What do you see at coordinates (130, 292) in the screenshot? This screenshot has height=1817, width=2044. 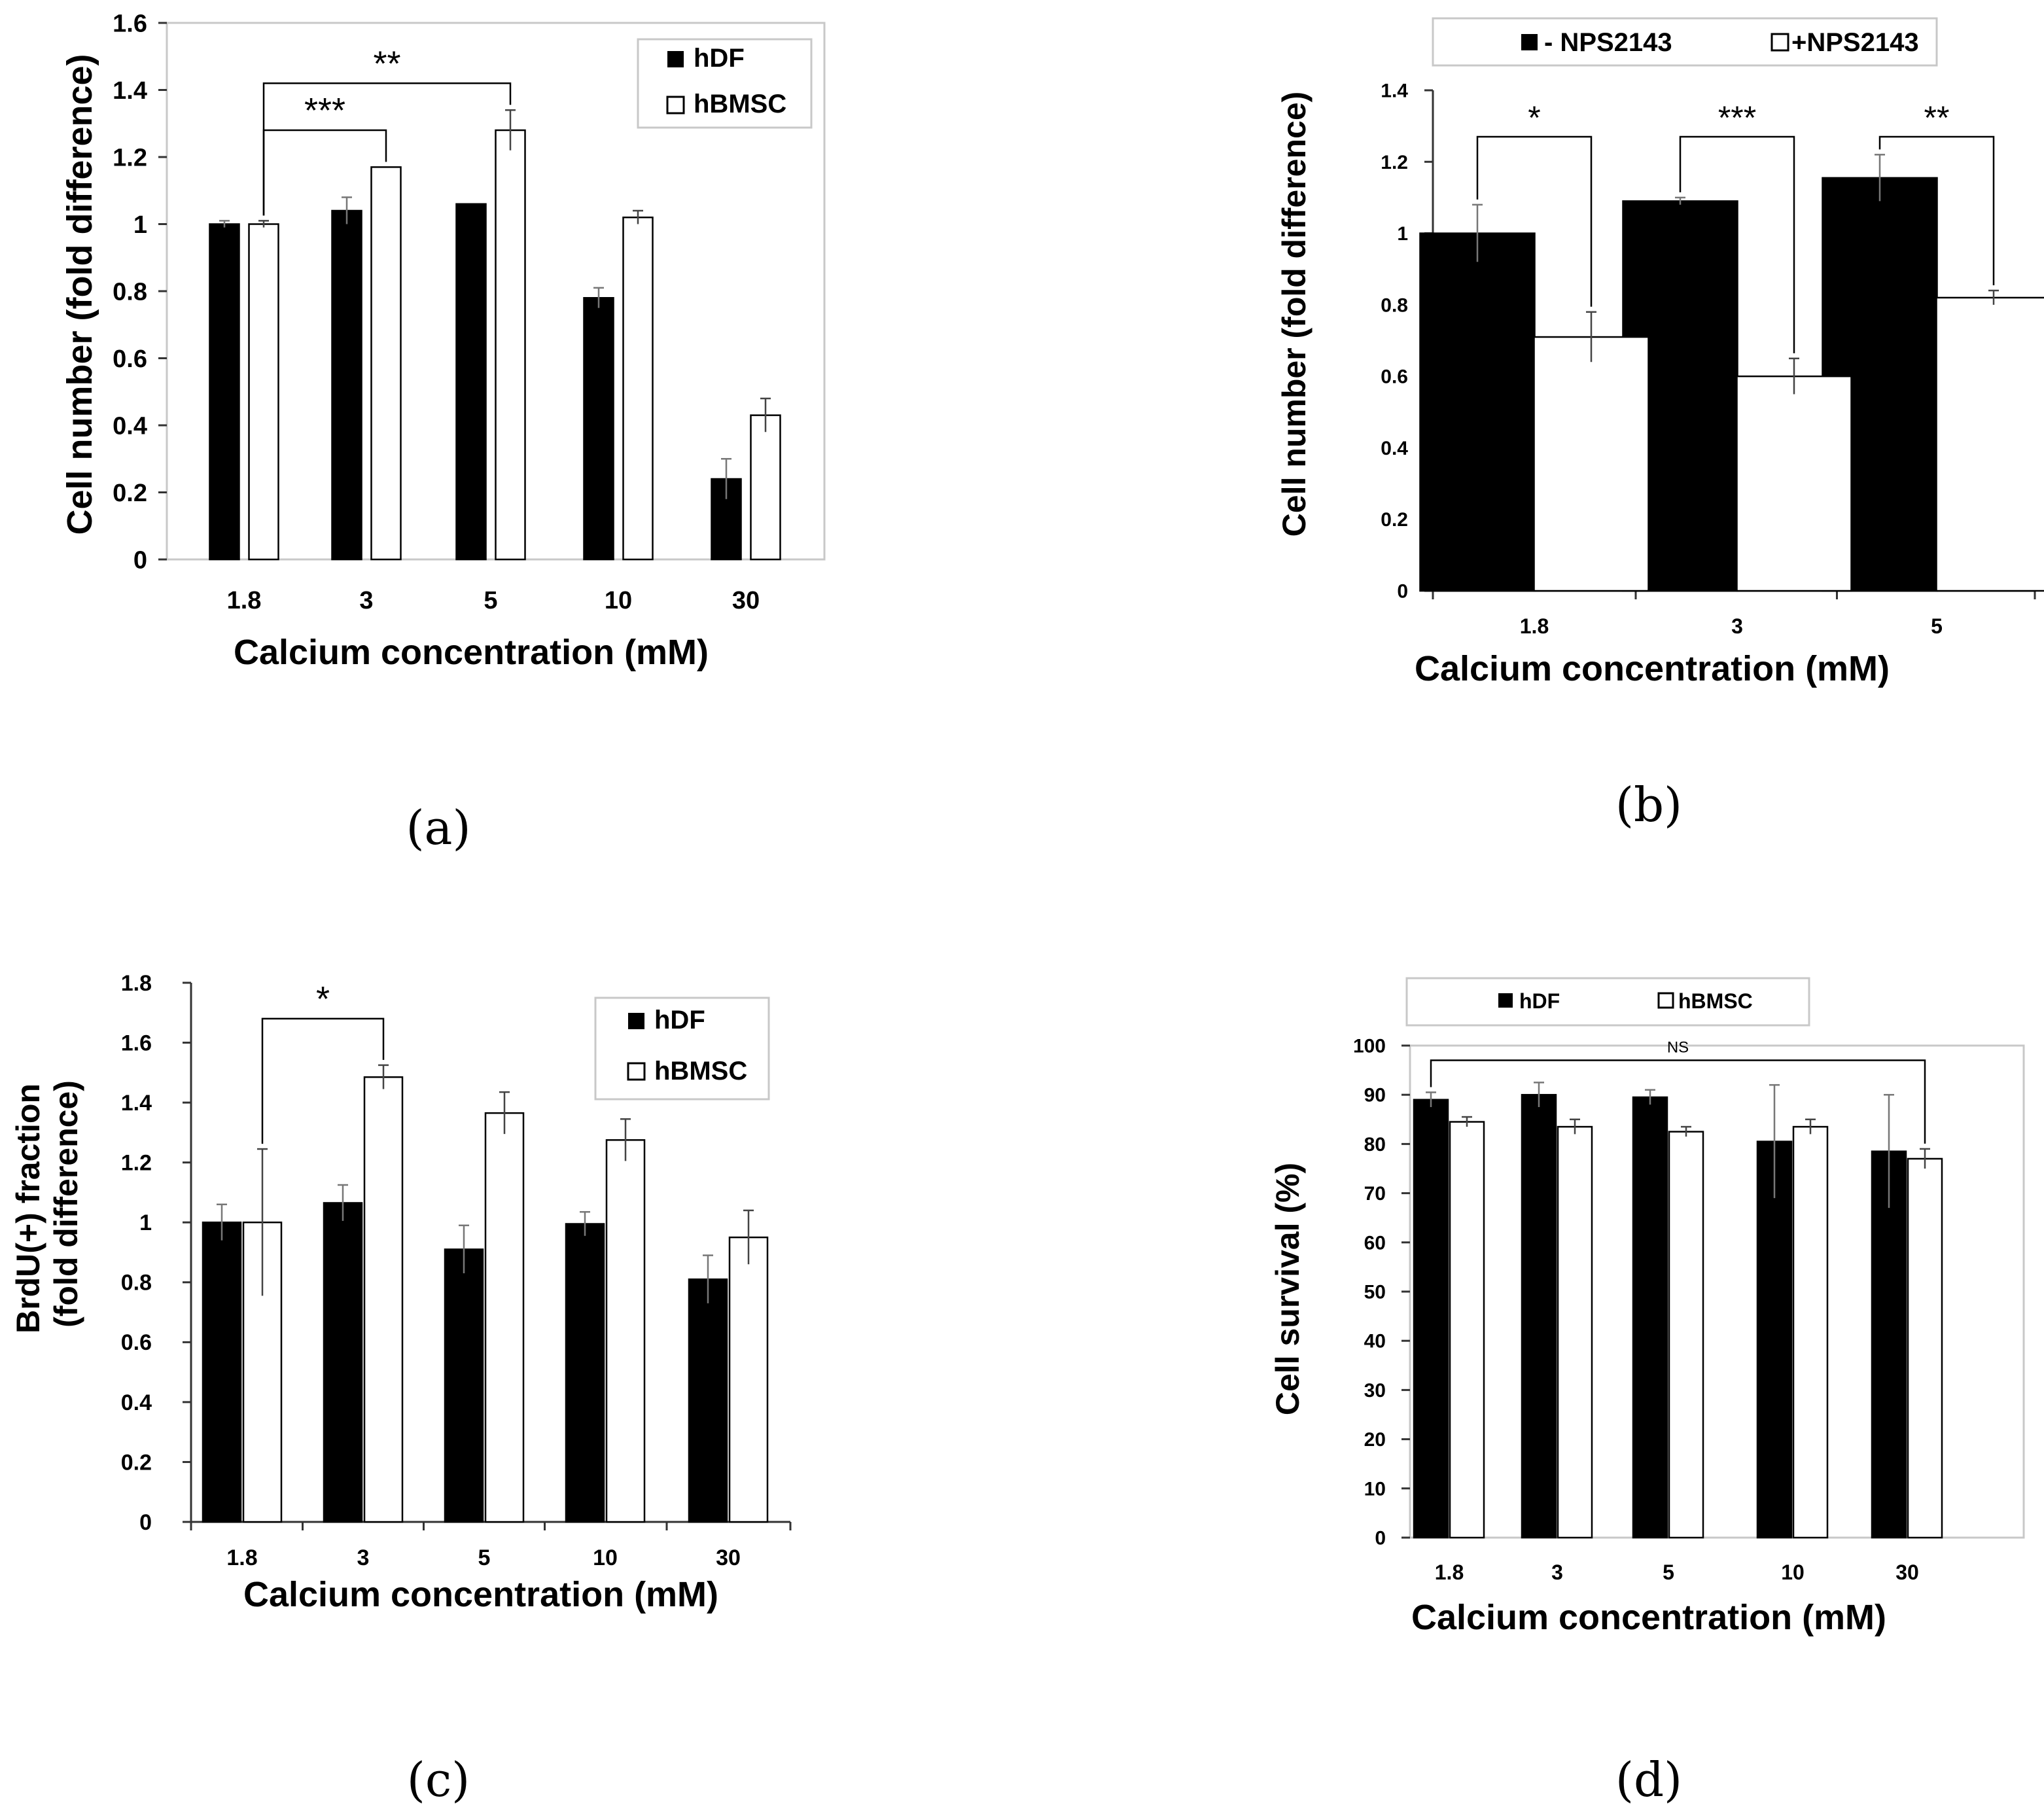 I see `y-tick-label: 0.8` at bounding box center [130, 292].